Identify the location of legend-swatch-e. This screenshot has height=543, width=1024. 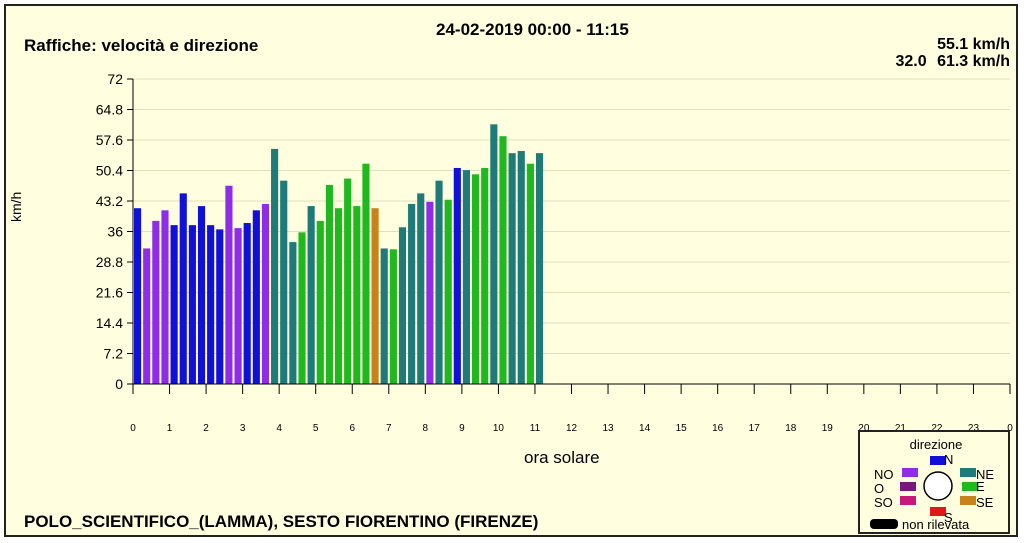
(970, 486).